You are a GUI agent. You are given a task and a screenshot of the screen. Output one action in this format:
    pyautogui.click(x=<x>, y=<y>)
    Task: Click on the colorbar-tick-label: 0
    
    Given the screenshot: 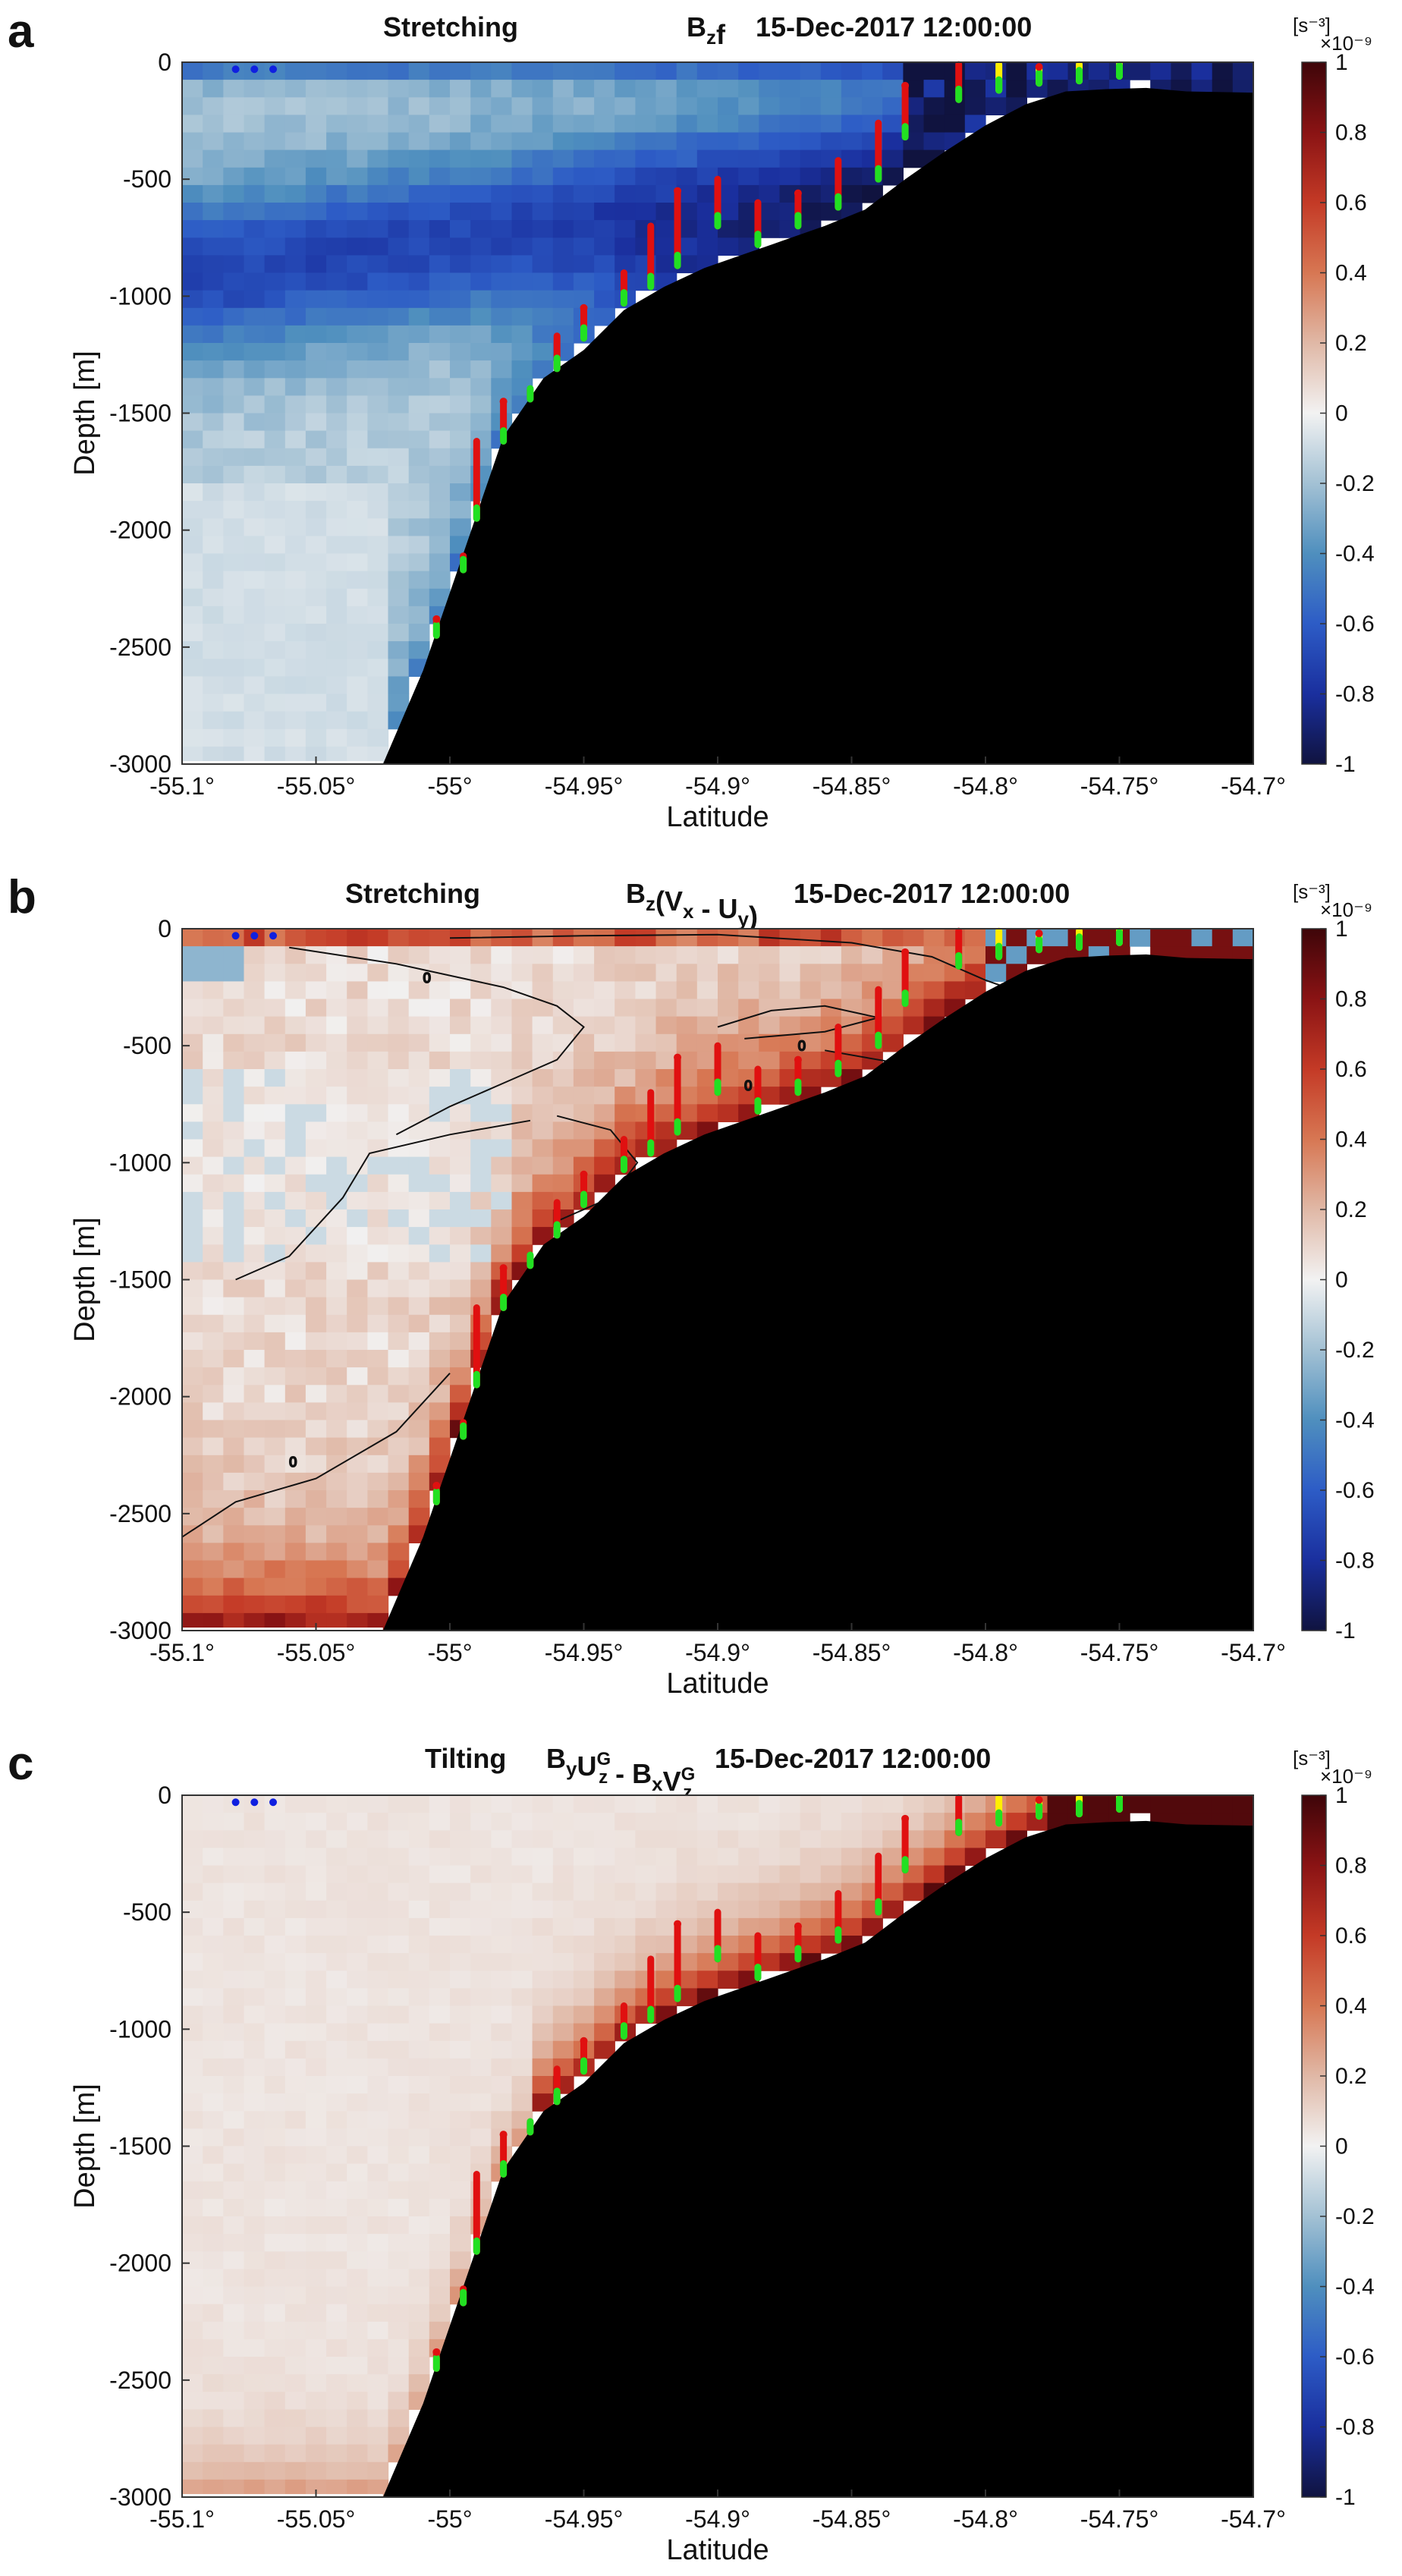 What is the action you would take?
    pyautogui.click(x=1341, y=1280)
    